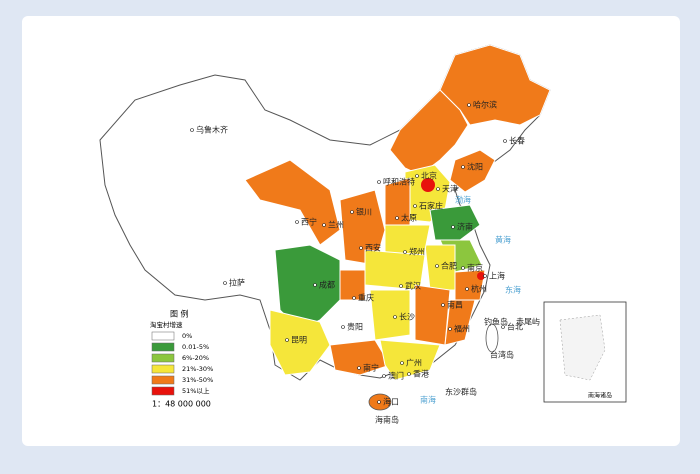  What do you see at coordinates (197, 380) in the screenshot?
I see `legend-label: 31%-50%` at bounding box center [197, 380].